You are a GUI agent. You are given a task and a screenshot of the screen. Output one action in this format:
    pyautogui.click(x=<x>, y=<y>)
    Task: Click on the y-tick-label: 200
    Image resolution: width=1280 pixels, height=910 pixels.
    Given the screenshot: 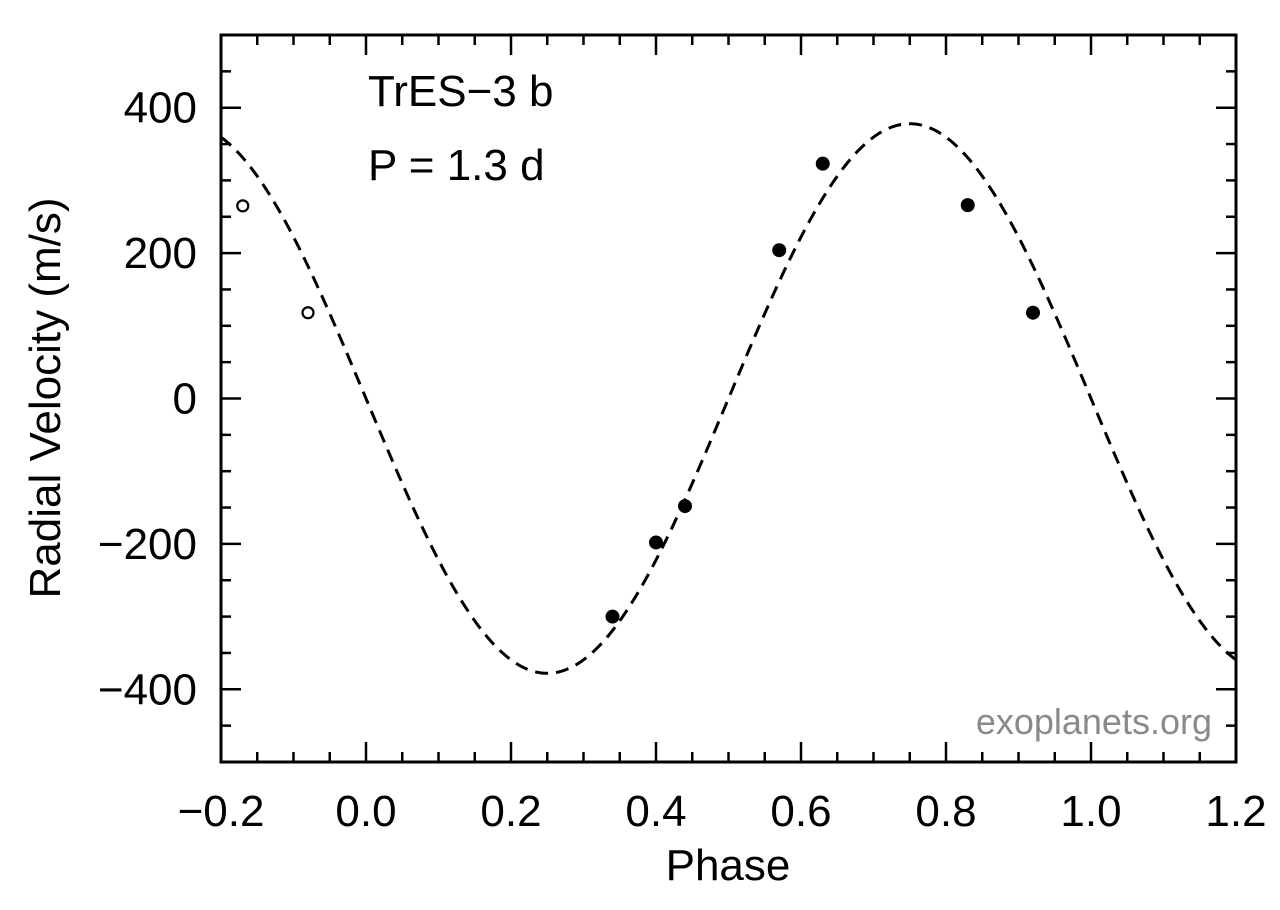 What is the action you would take?
    pyautogui.click(x=160, y=253)
    